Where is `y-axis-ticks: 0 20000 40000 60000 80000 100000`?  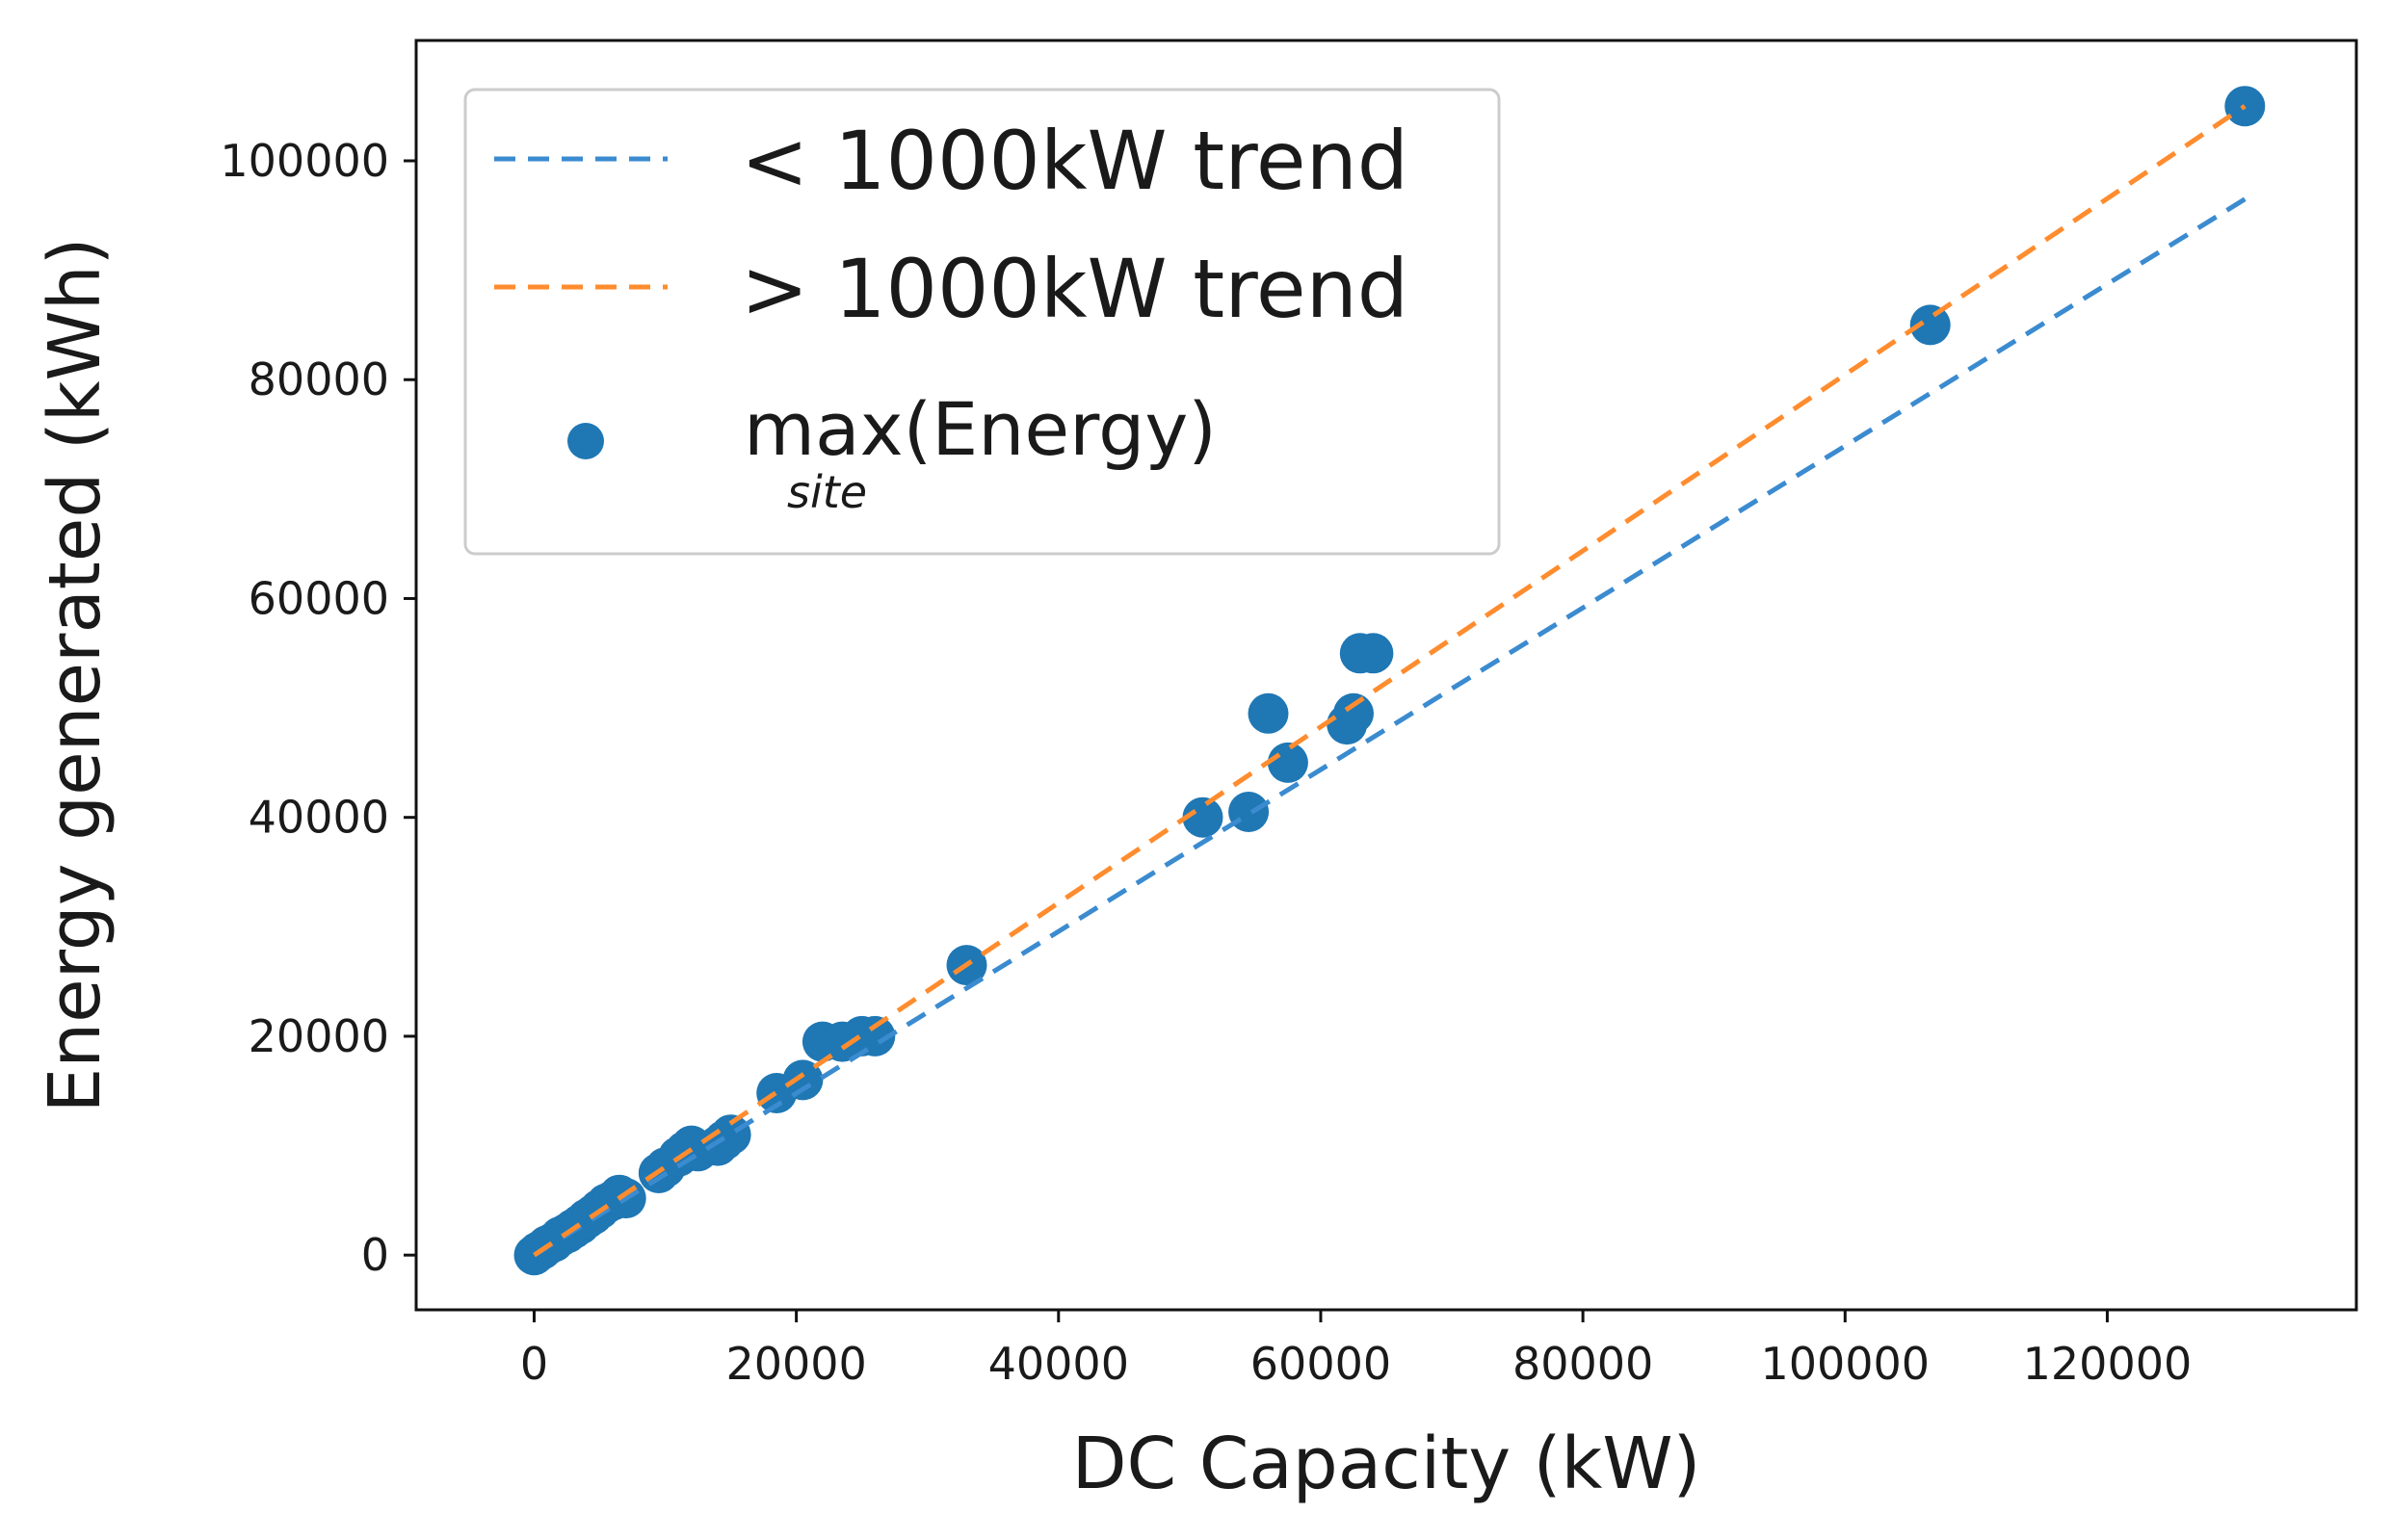 y-axis-ticks: 0 20000 40000 60000 80000 100000 is located at coordinates (318, 708).